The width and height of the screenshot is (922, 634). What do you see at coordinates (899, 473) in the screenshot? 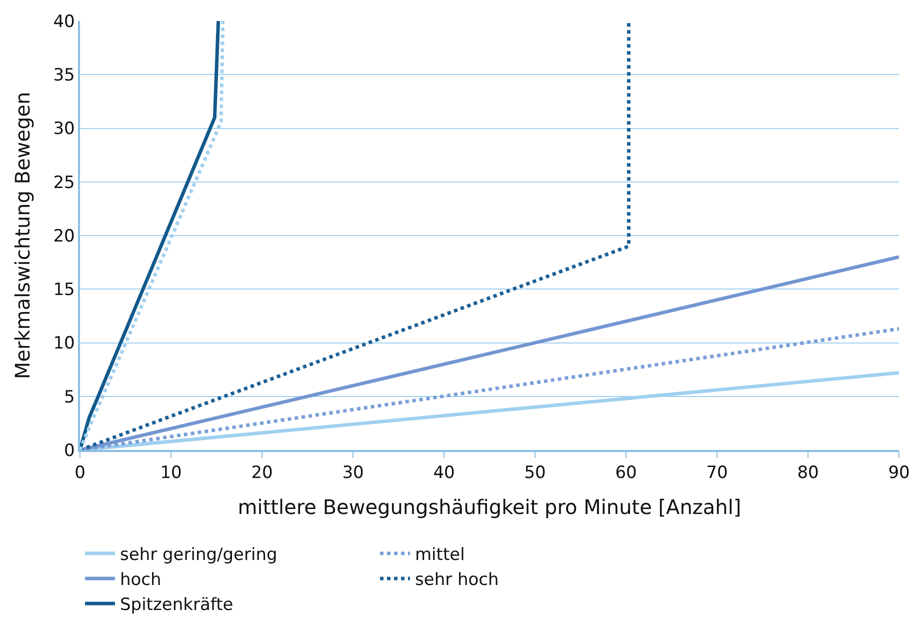
I see `x-tick-label: 90` at bounding box center [899, 473].